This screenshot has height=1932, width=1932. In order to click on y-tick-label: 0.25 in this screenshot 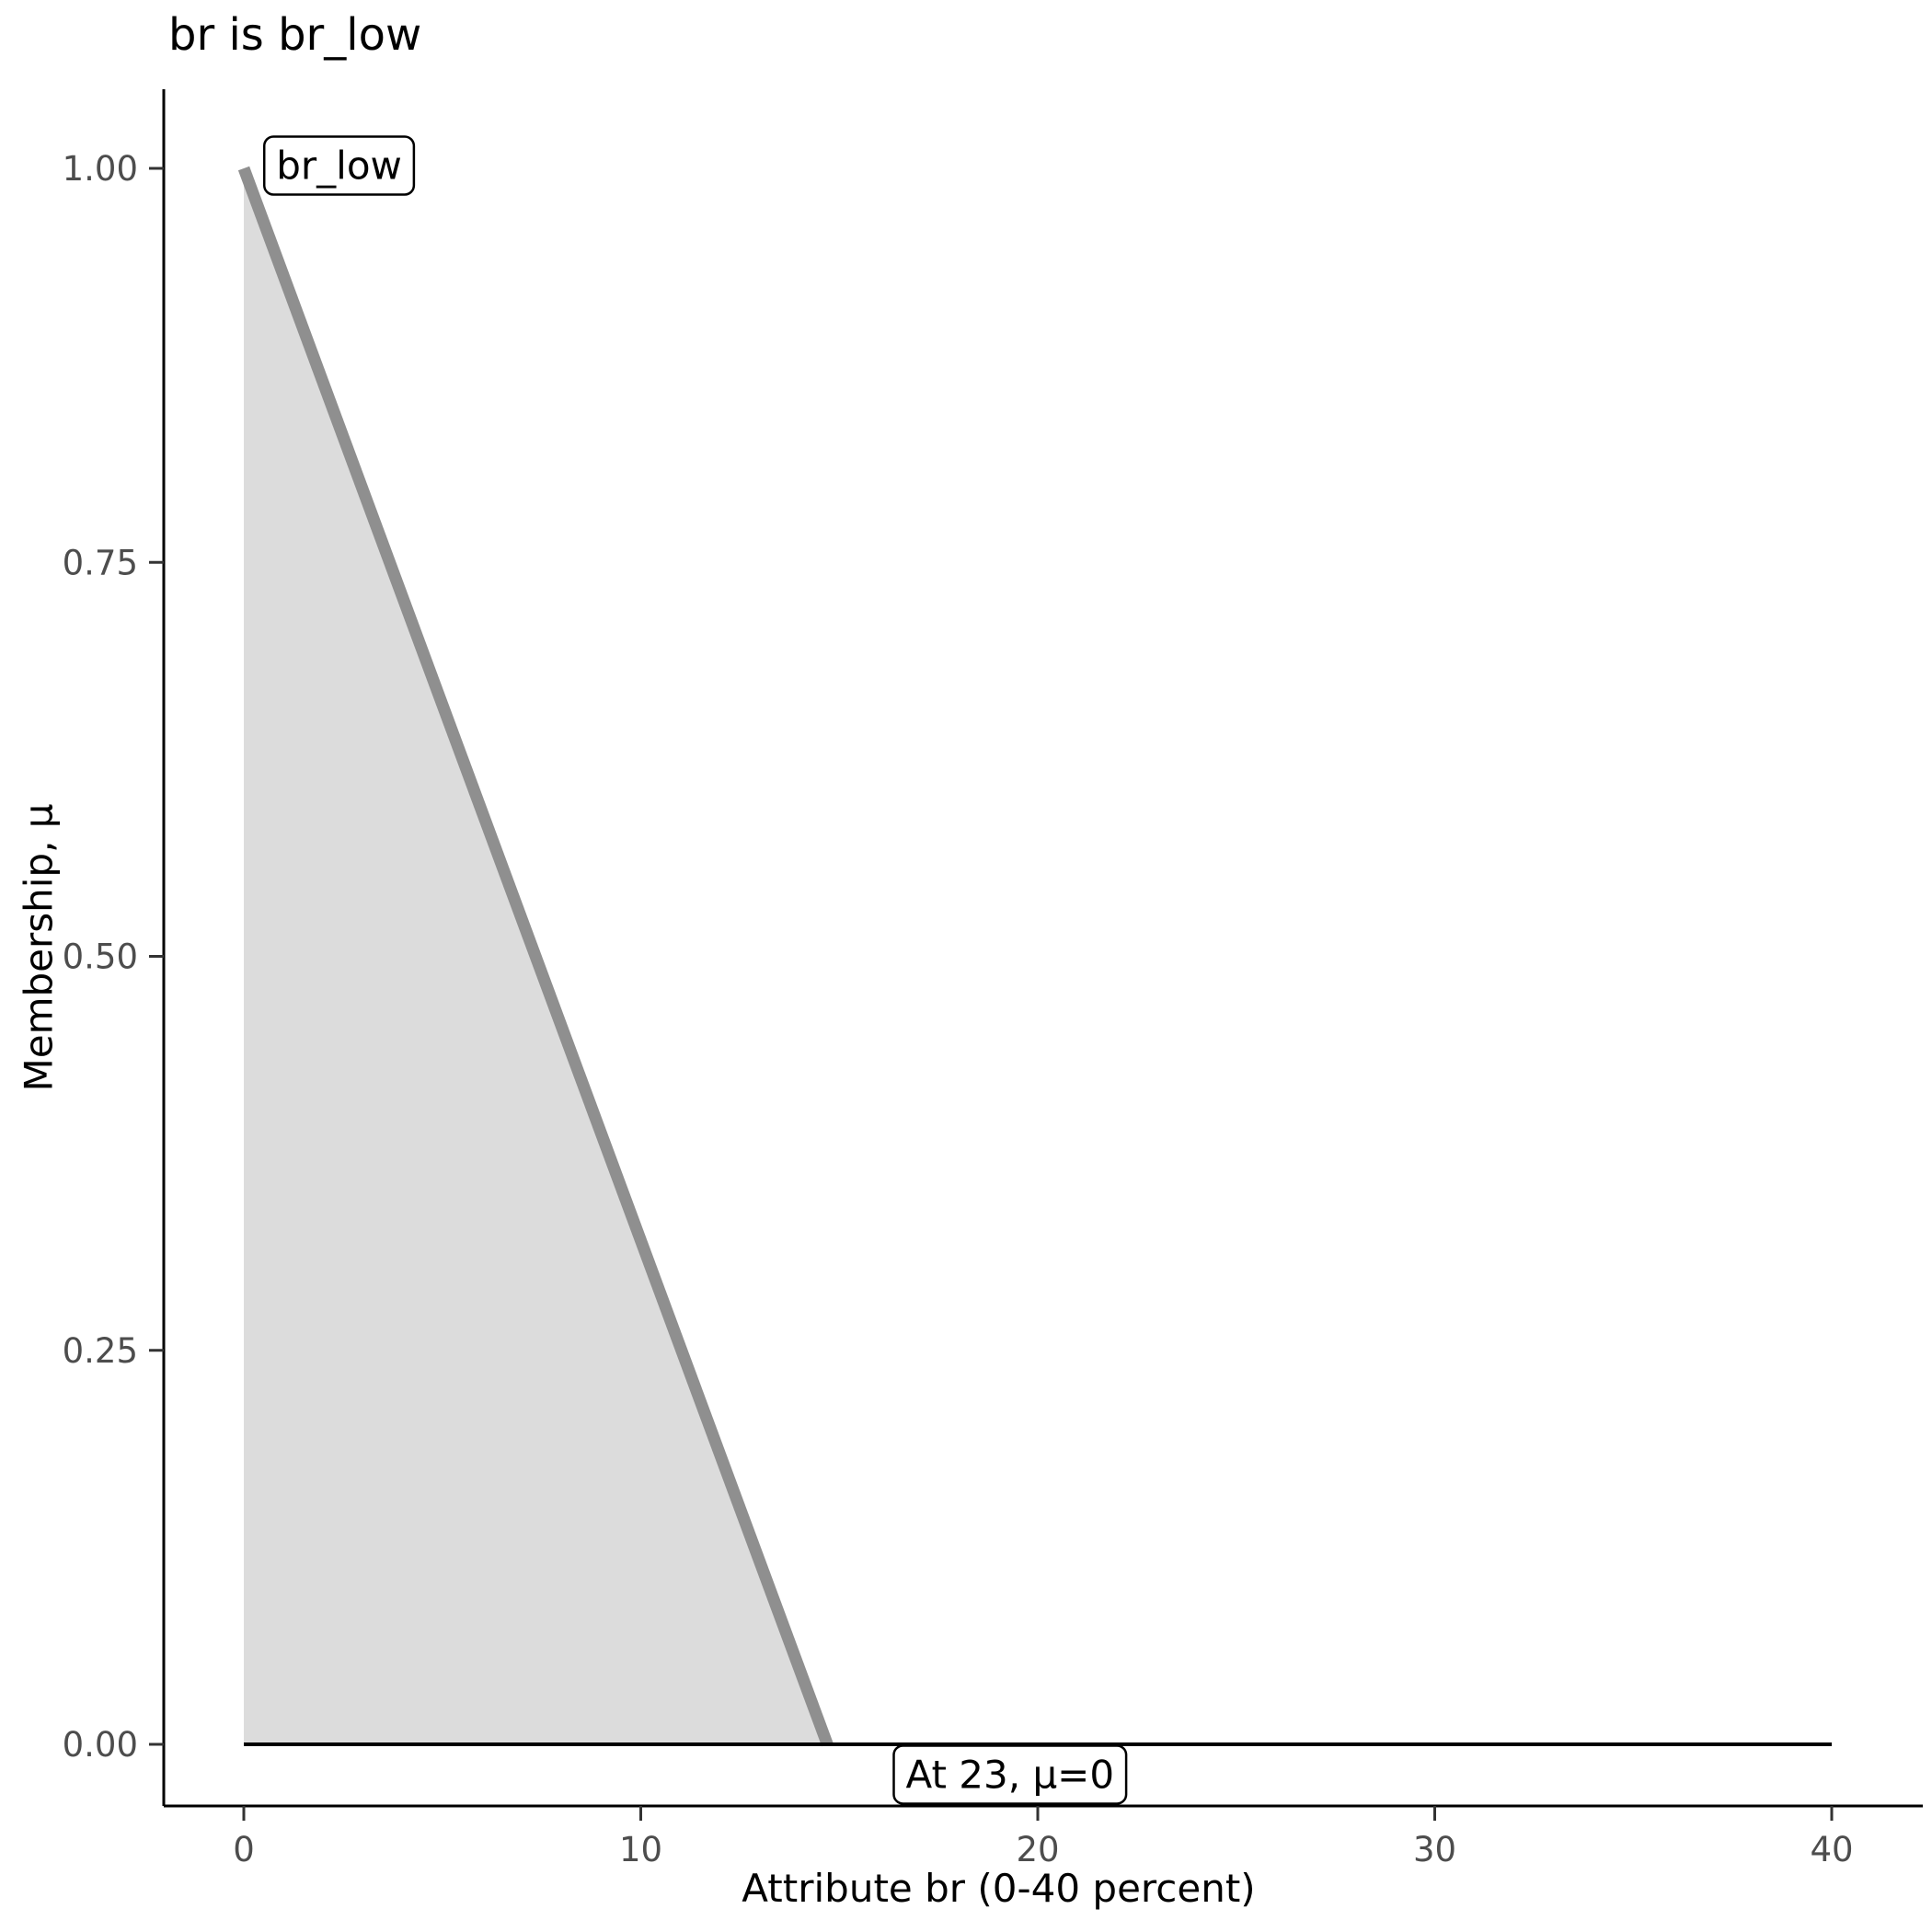, I will do `click(100, 1351)`.